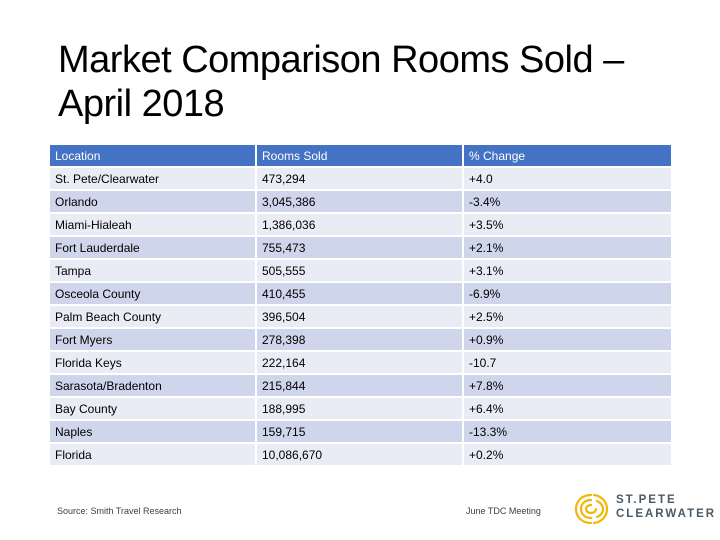 The image size is (720, 540). I want to click on table-row: Miami-Hialeah 1,386,036 +3.5%, so click(360, 224).